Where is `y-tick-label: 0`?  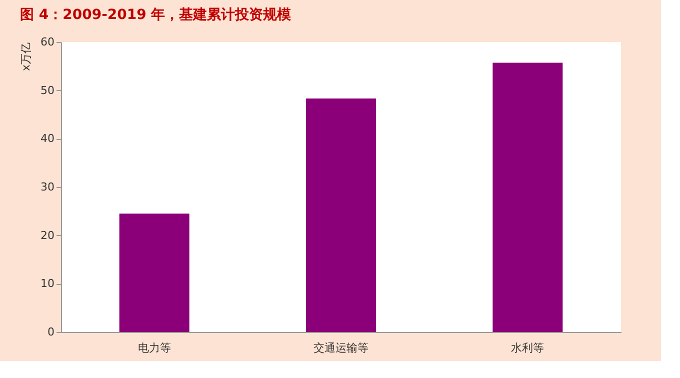
y-tick-label: 0 is located at coordinates (51, 332).